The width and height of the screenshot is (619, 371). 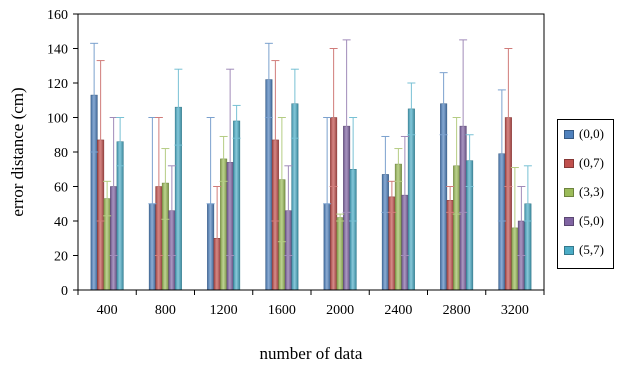 What do you see at coordinates (165, 310) in the screenshot?
I see `x-tick-label: 800` at bounding box center [165, 310].